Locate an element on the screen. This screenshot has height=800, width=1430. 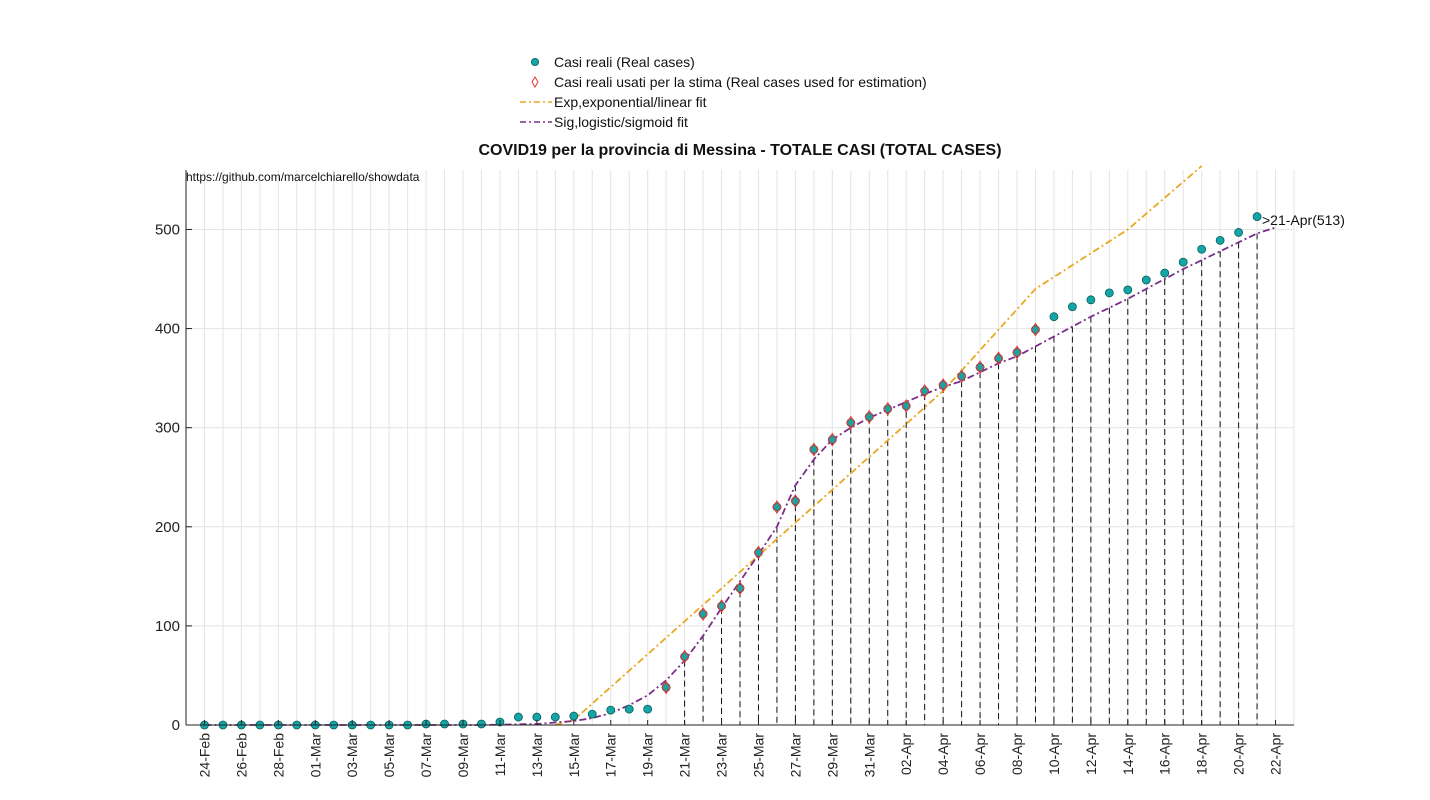
x-tick-label: 07-Mar is located at coordinates (426, 755).